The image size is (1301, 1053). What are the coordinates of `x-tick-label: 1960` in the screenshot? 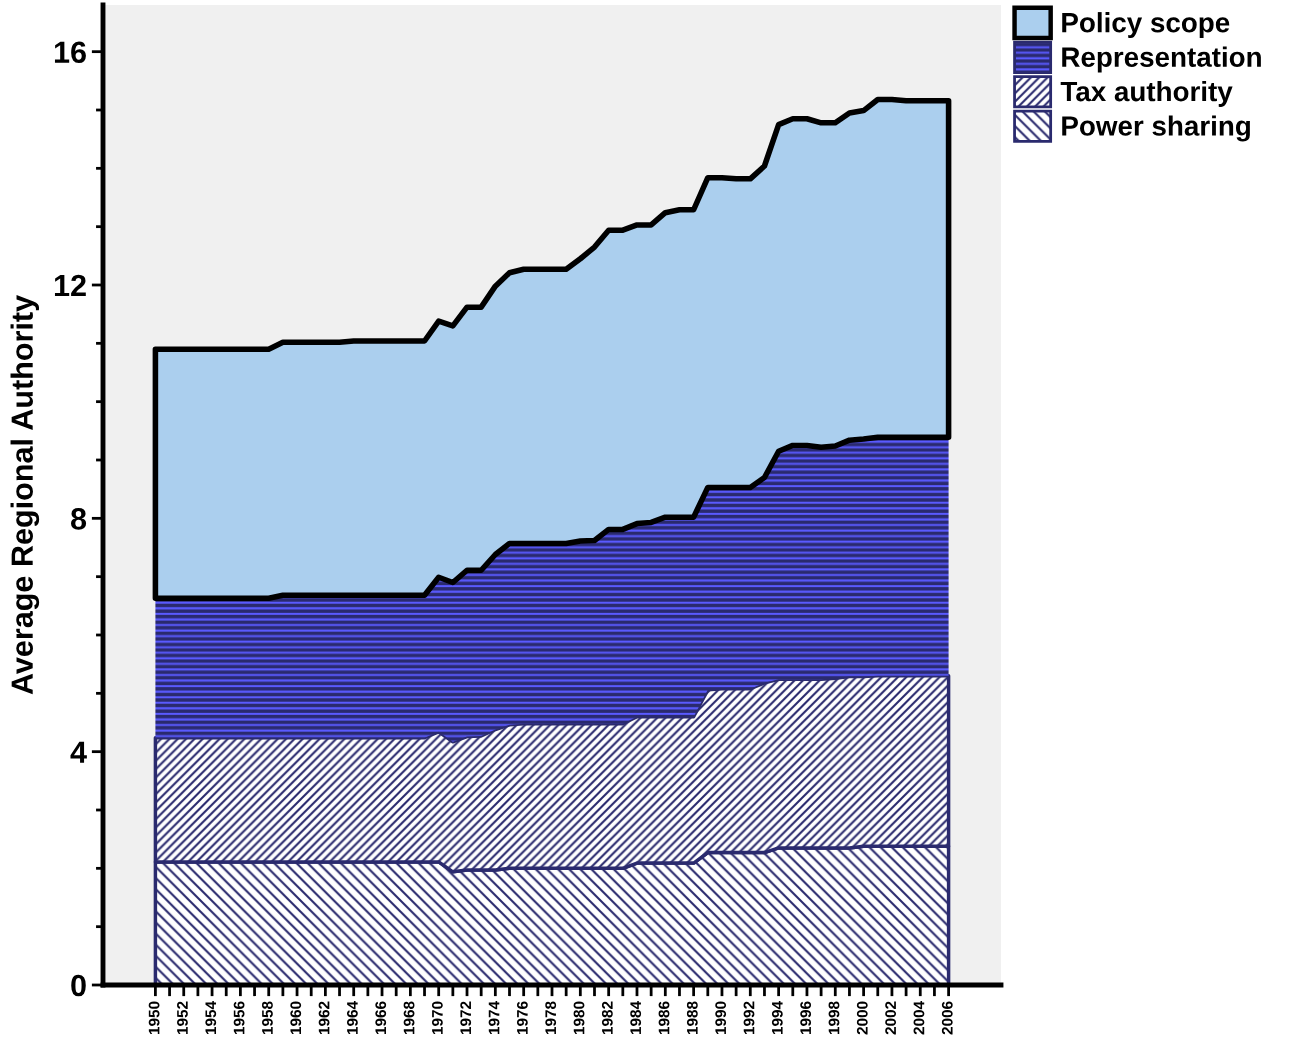 It's located at (296, 1017).